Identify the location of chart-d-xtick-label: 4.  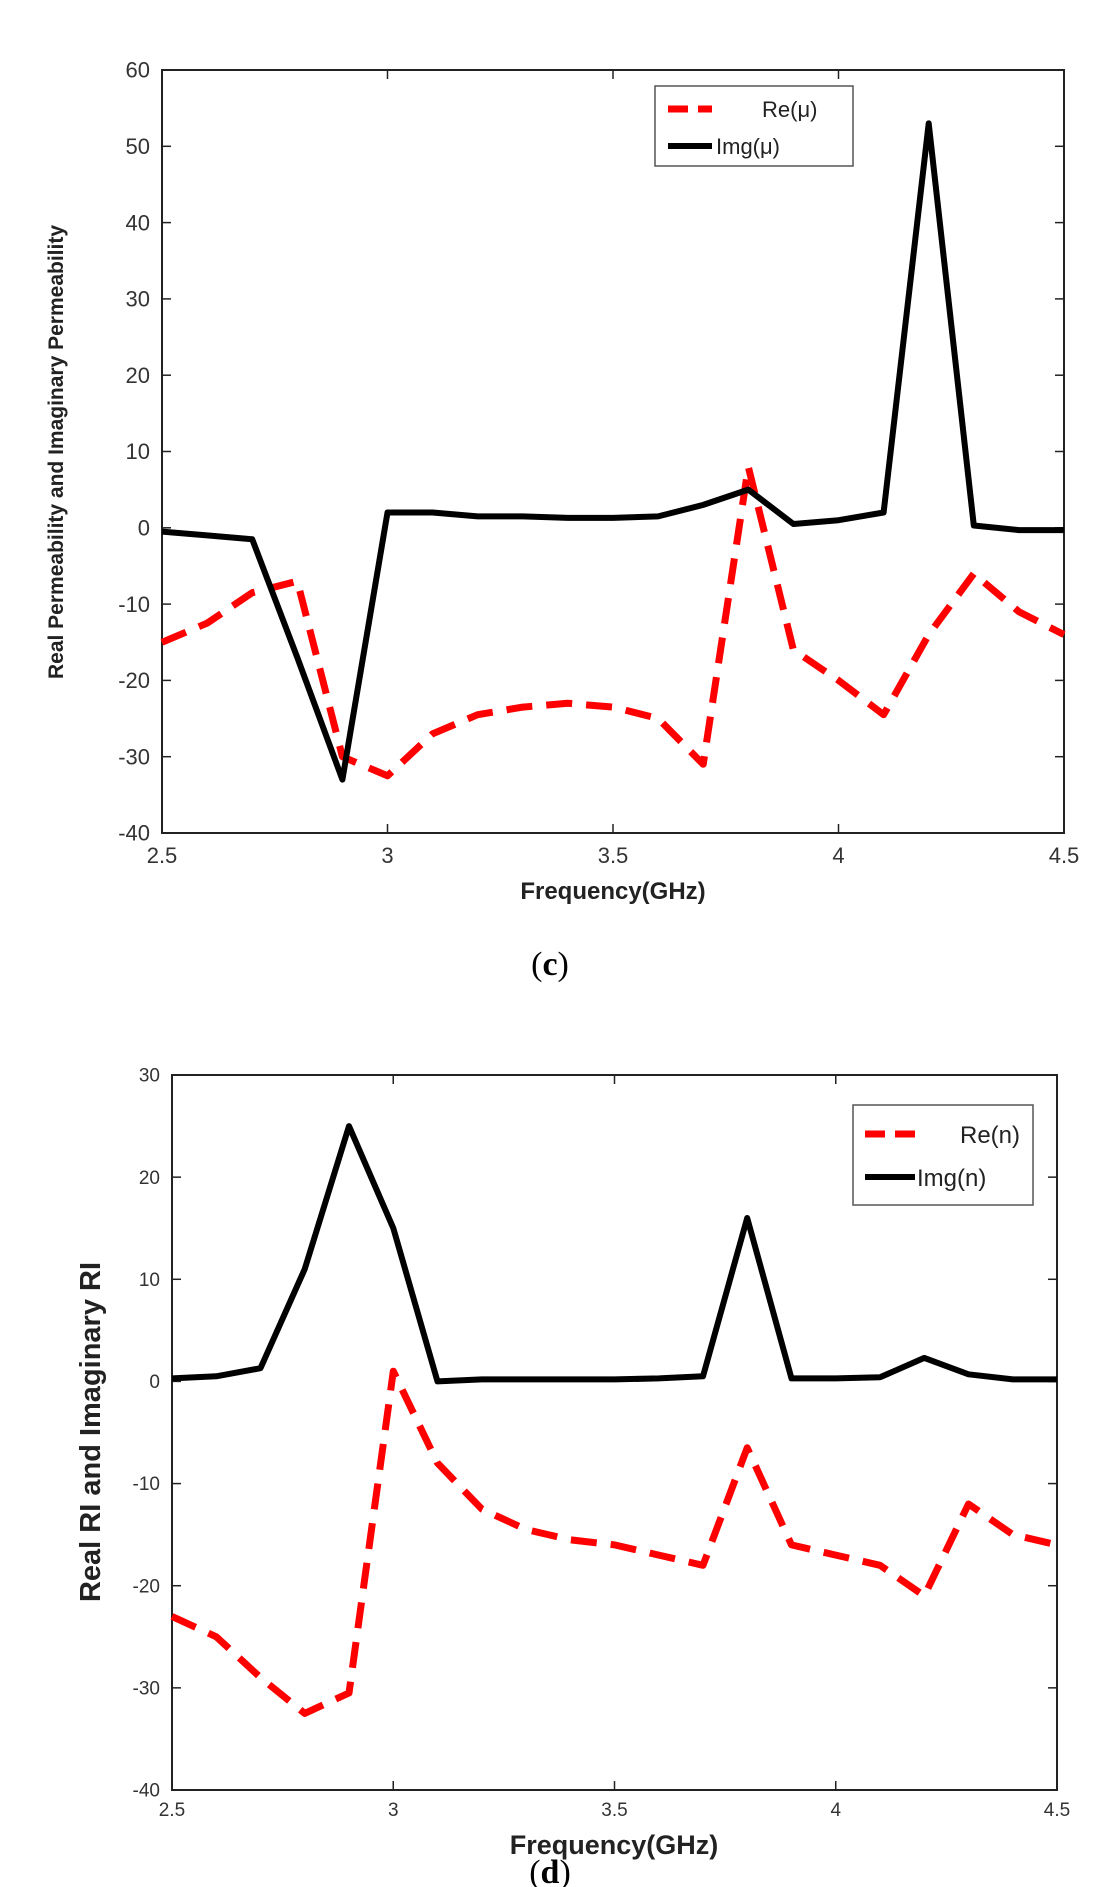
(835, 1810).